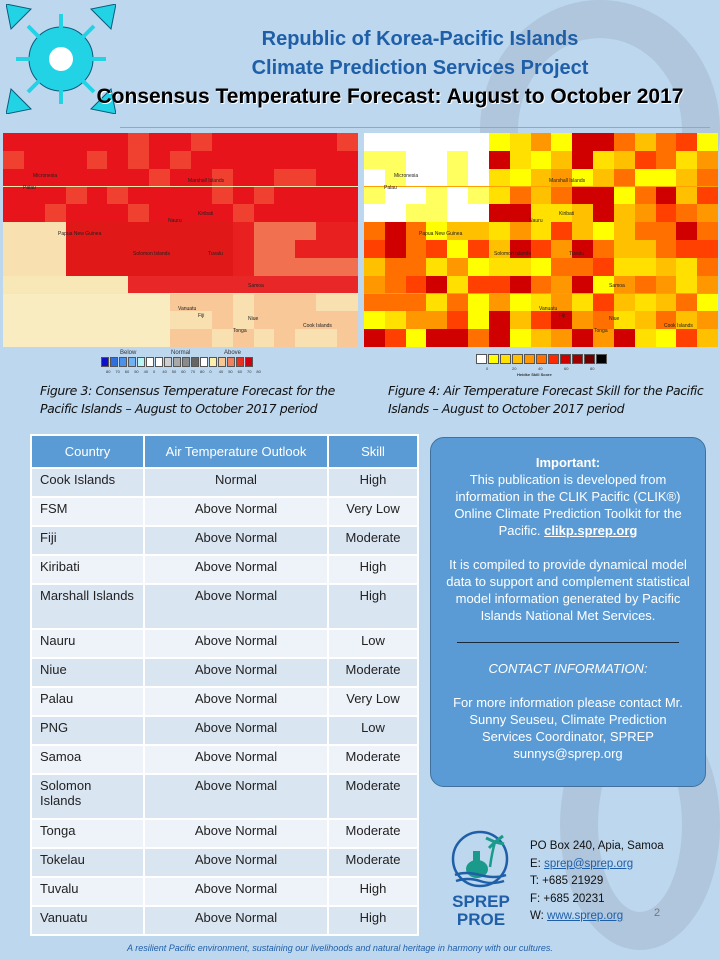 This screenshot has width=720, height=960. What do you see at coordinates (224, 606) in the screenshot?
I see `table-row: Marshall Islands Above Normal High` at bounding box center [224, 606].